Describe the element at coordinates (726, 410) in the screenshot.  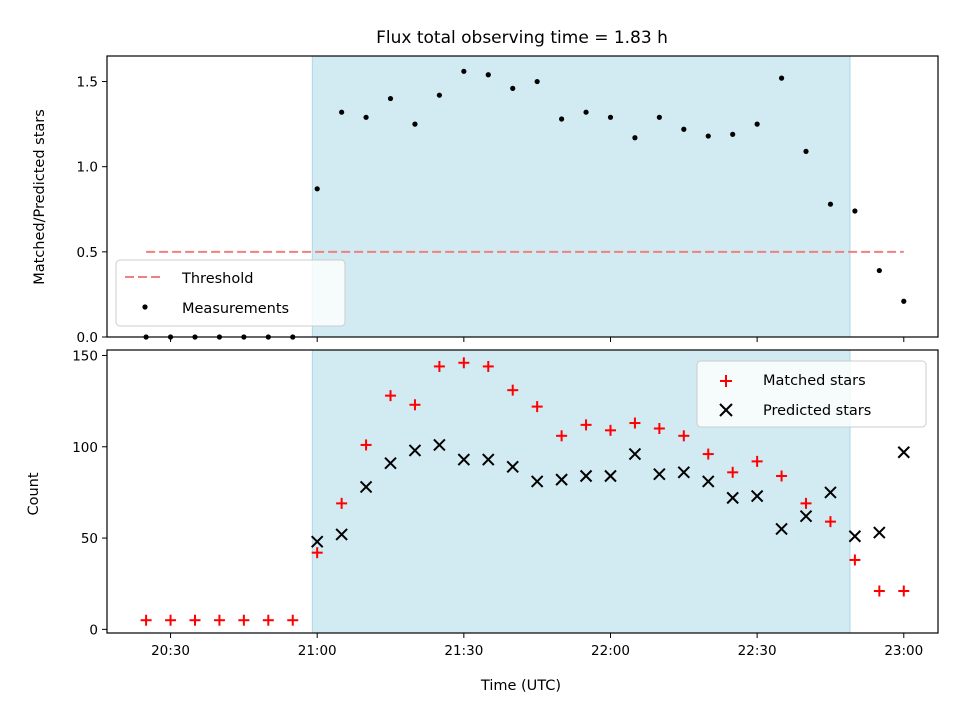
I see `predicted-stars-legend-swatch` at that location.